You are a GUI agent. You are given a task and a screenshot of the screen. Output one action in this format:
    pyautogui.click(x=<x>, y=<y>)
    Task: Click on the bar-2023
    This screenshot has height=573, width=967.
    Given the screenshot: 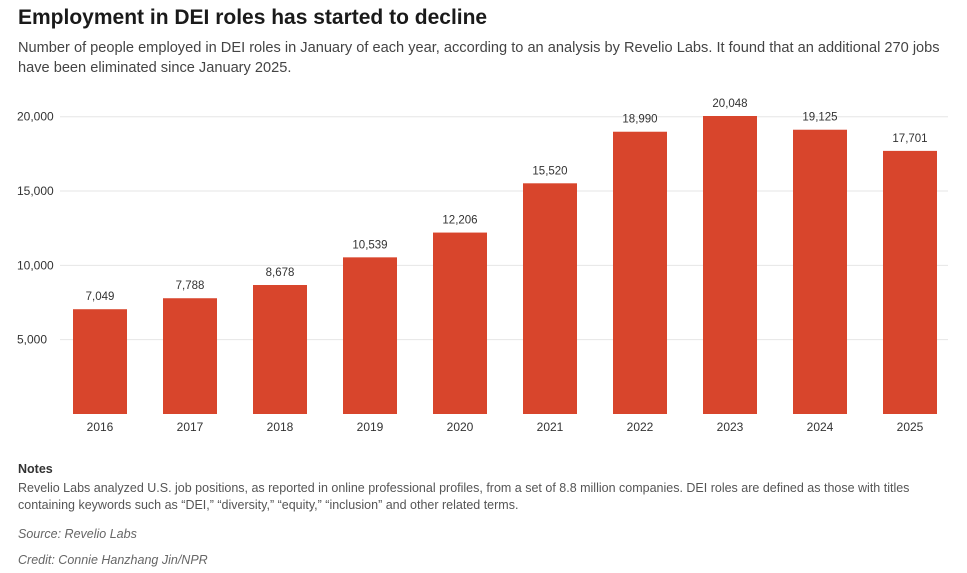 What is the action you would take?
    pyautogui.click(x=730, y=265)
    